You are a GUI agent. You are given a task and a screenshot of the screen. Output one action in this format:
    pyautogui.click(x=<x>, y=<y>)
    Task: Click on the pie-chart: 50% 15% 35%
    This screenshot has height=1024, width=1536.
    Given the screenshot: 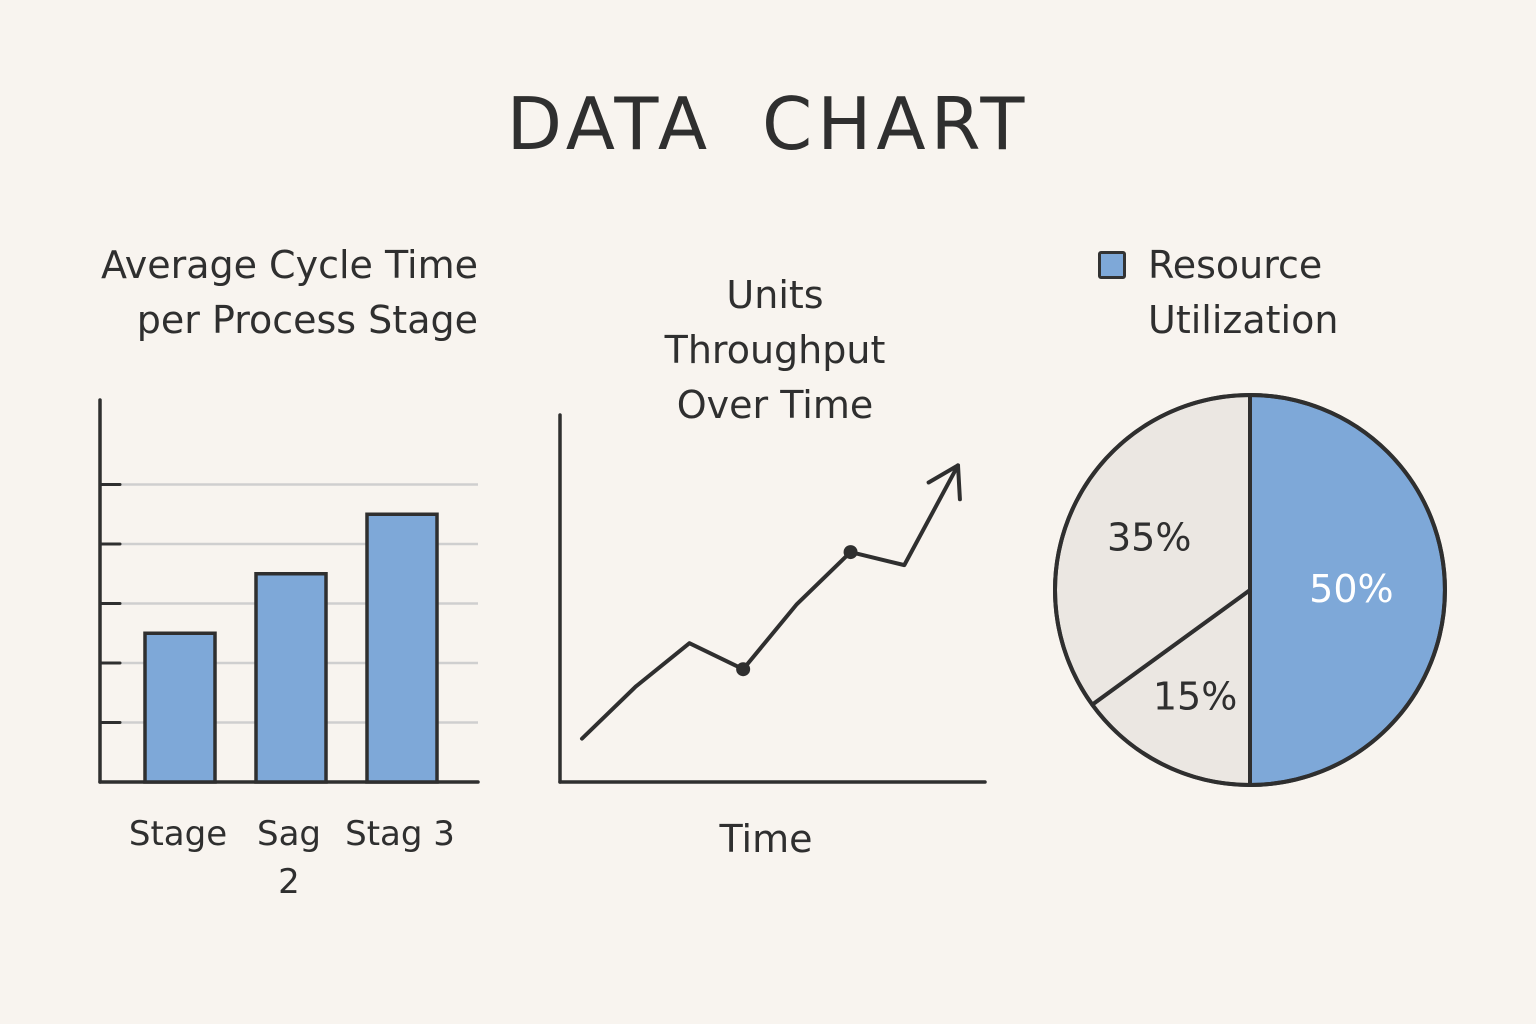 What is the action you would take?
    pyautogui.click(x=1250, y=590)
    